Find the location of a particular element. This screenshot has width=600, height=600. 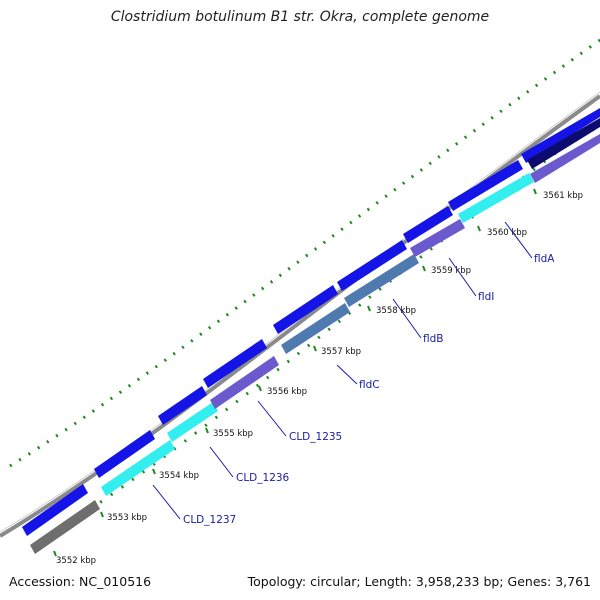

gene-label: fldI is located at coordinates (486, 297).